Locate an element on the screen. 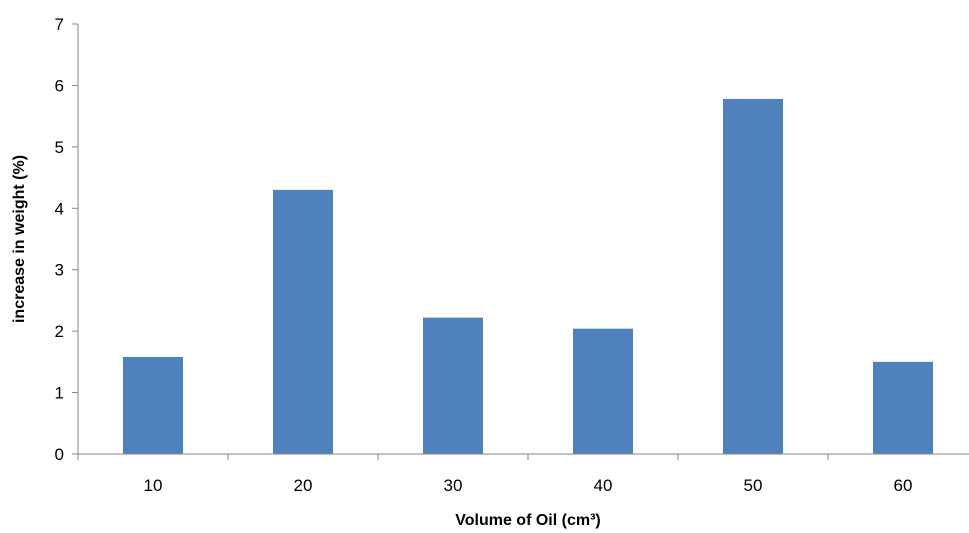 The height and width of the screenshot is (533, 969). y-tick-label: 2 is located at coordinates (59, 331).